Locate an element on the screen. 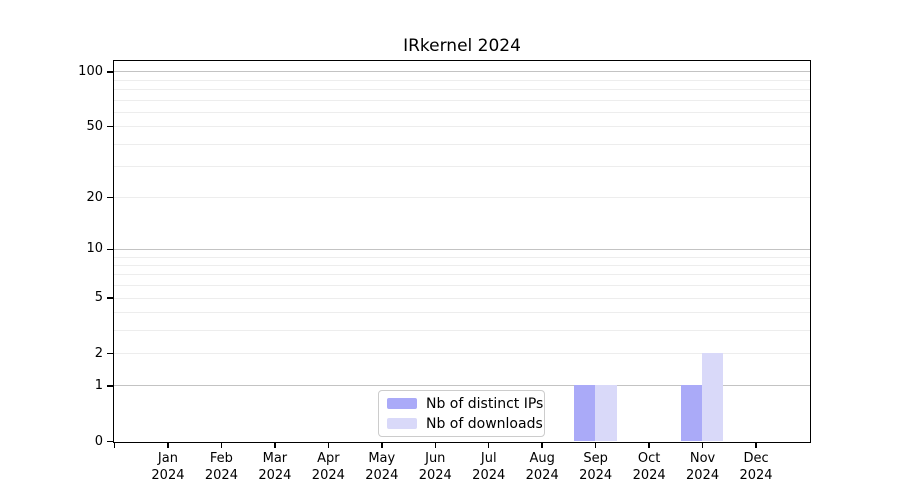  x-tick-month: May is located at coordinates (382, 458).